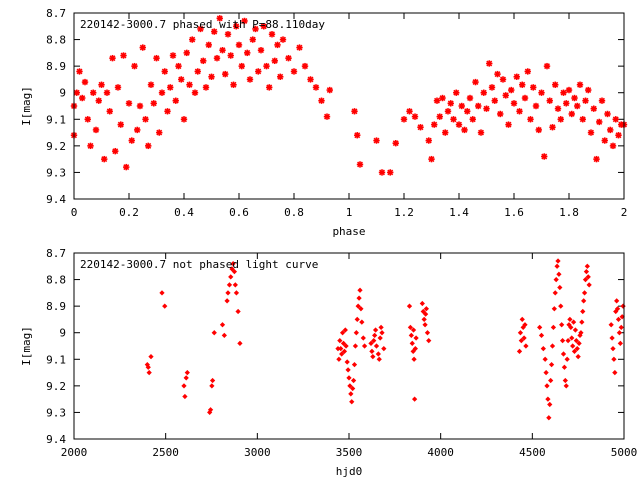  I want to click on phased-x-tick-label: 1.6, so click(514, 212).